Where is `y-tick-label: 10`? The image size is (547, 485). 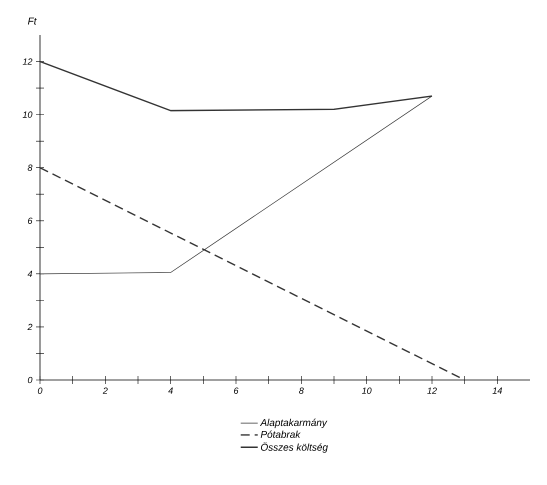
y-tick-label: 10 is located at coordinates (27, 114).